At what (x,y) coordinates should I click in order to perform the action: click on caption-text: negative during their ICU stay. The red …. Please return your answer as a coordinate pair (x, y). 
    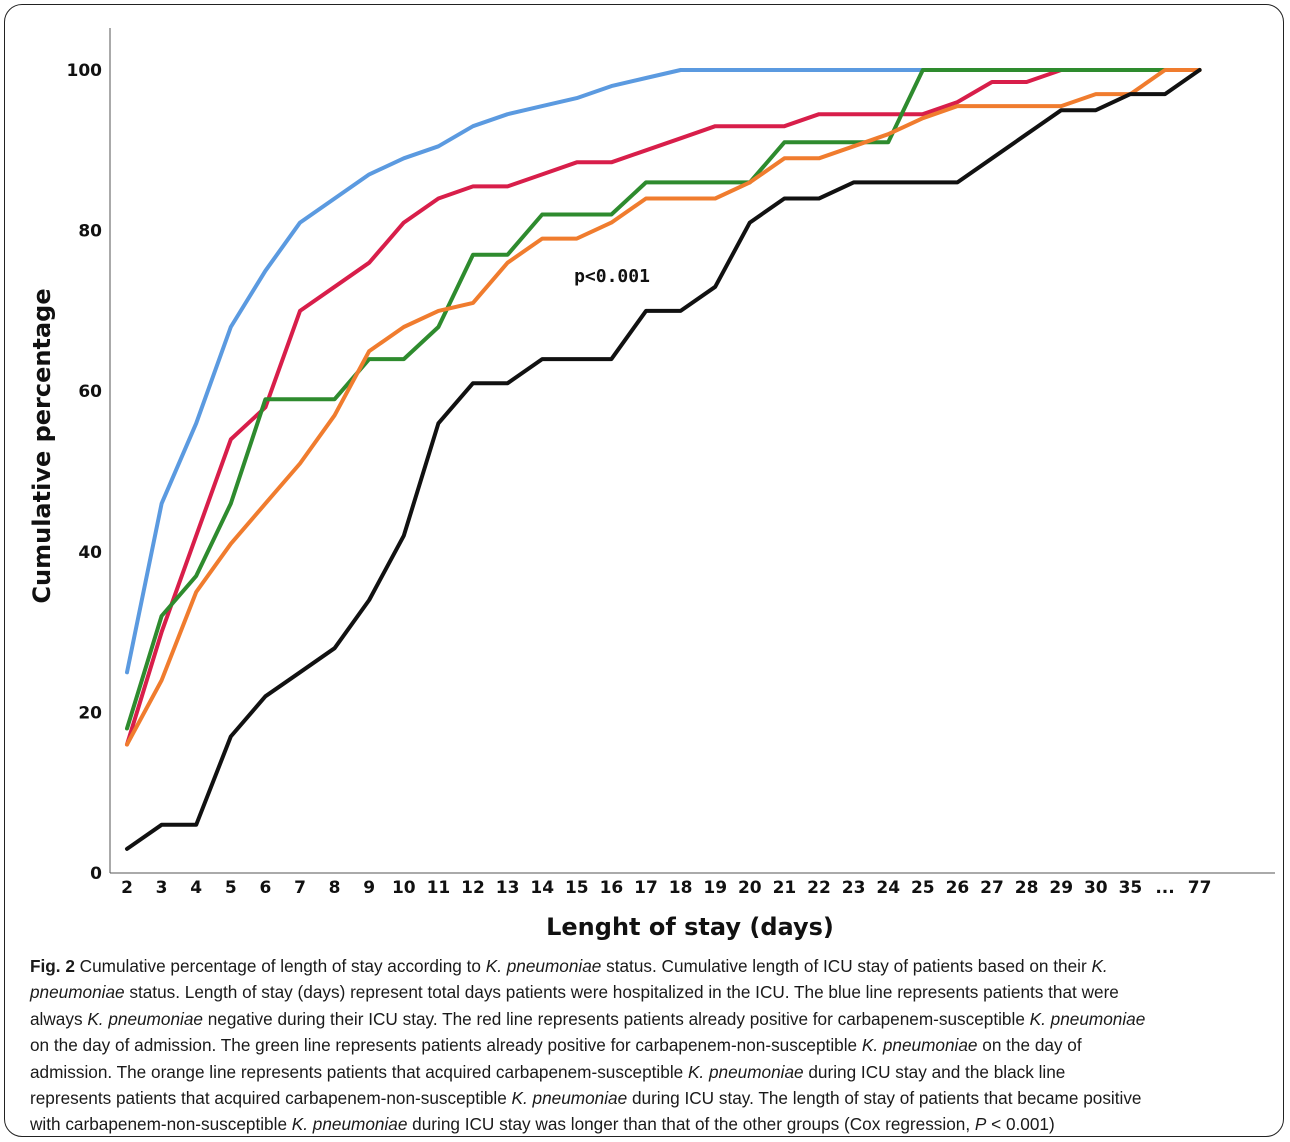
    Looking at the image, I should click on (616, 1018).